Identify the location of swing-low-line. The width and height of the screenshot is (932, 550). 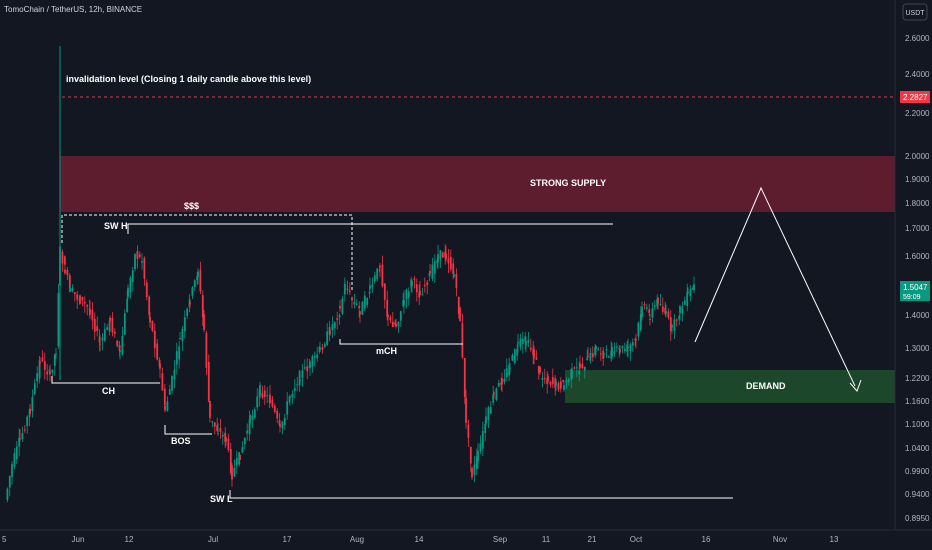
(481, 494).